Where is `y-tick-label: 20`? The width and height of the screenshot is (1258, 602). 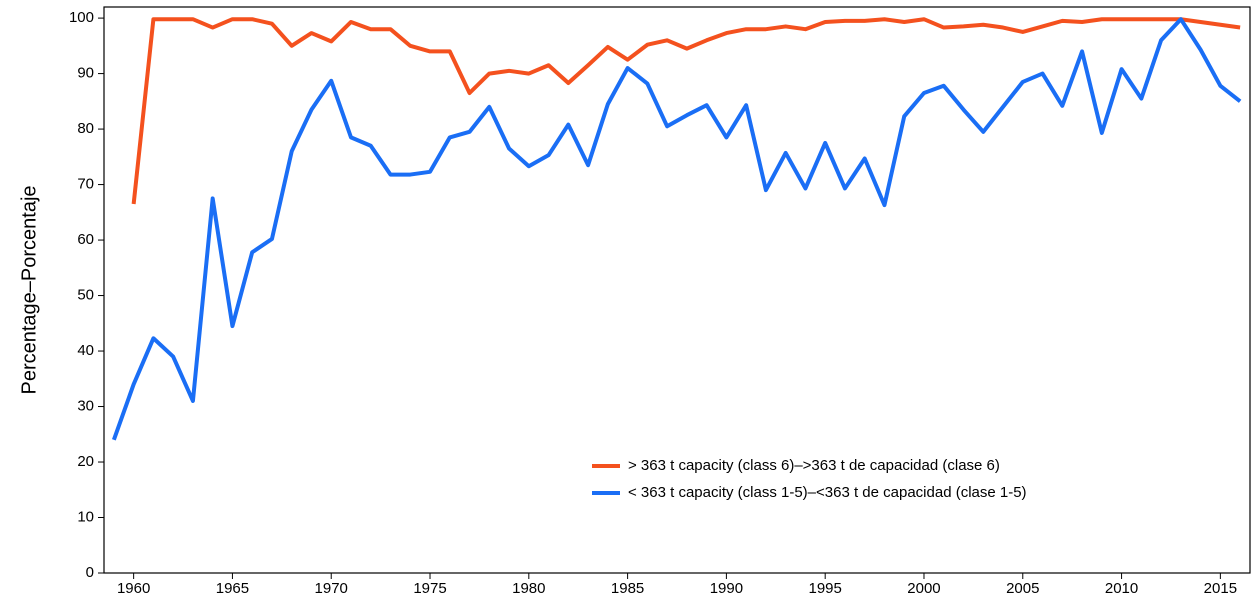 y-tick-label: 20 is located at coordinates (85, 461).